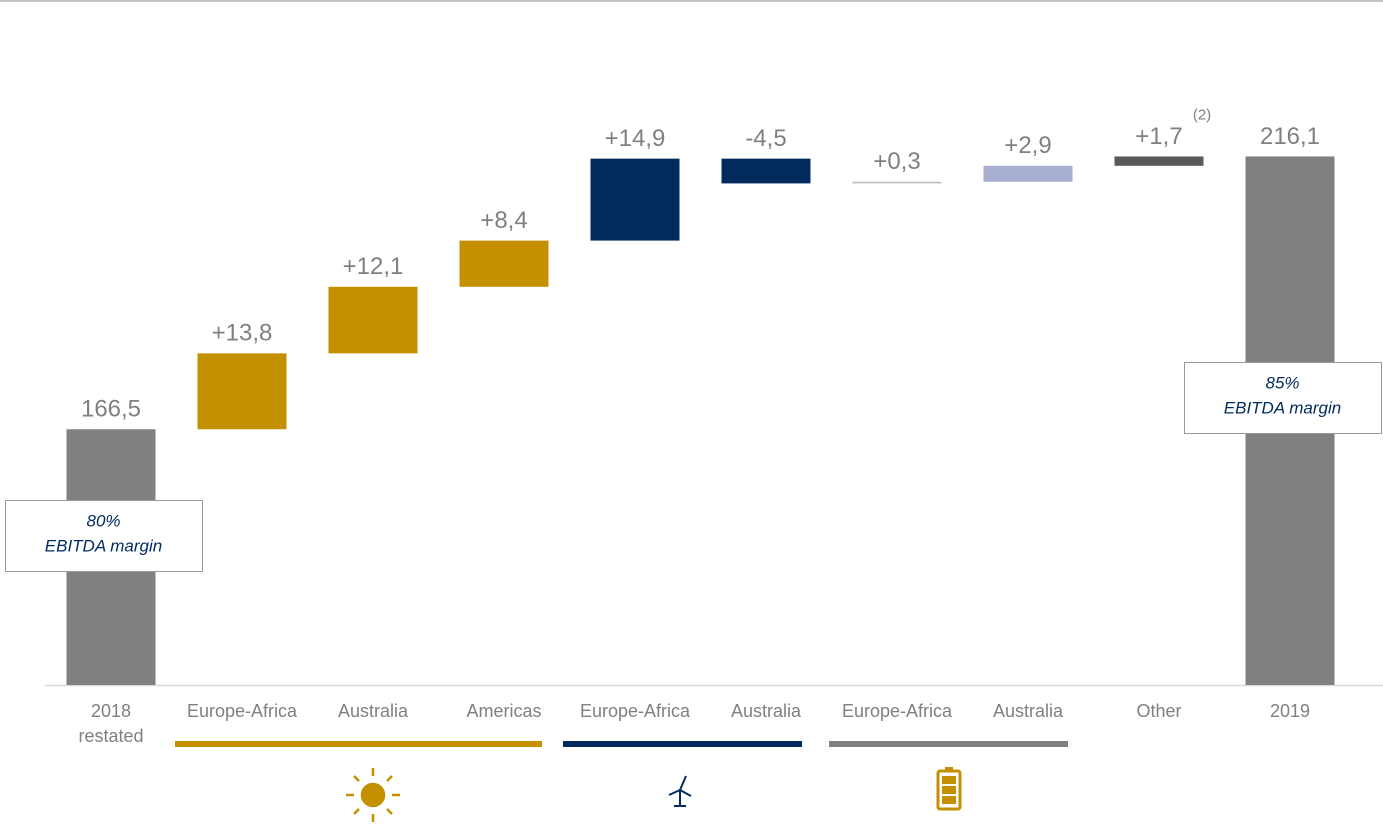 The width and height of the screenshot is (1383, 825). I want to click on battery-icon, so click(949, 789).